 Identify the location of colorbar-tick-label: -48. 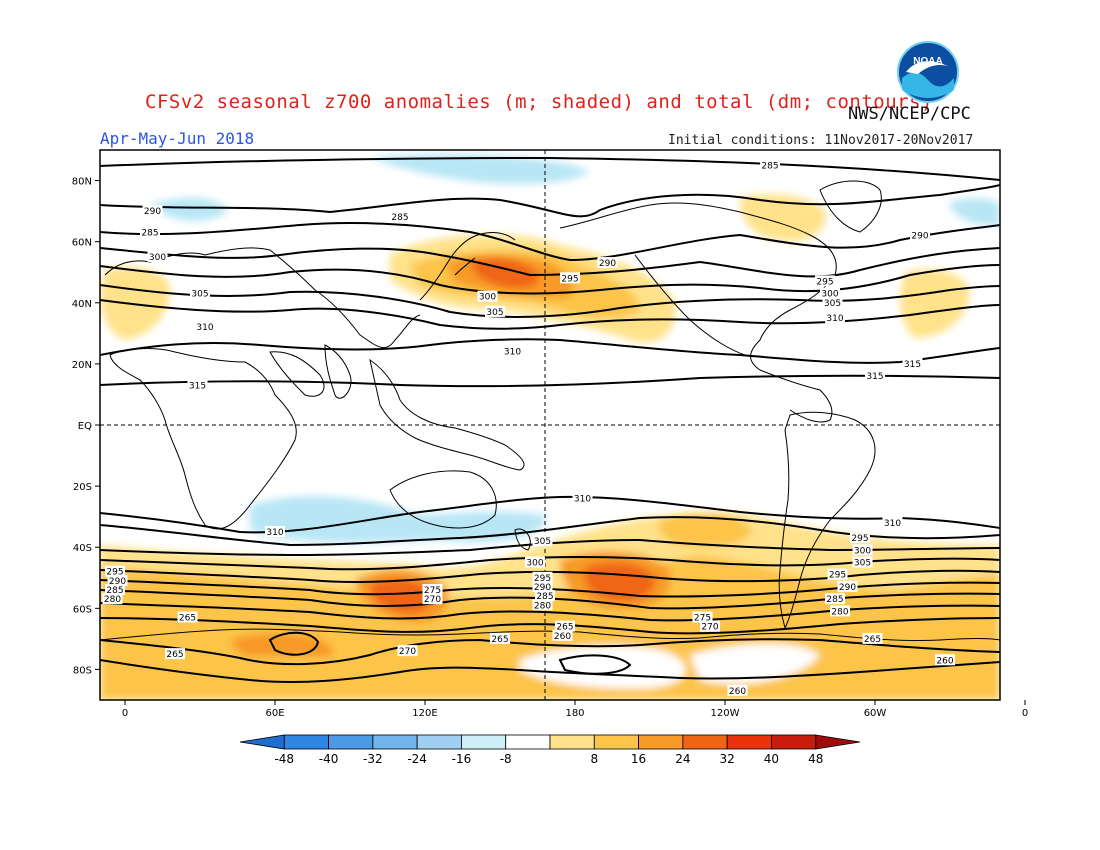
(284, 759).